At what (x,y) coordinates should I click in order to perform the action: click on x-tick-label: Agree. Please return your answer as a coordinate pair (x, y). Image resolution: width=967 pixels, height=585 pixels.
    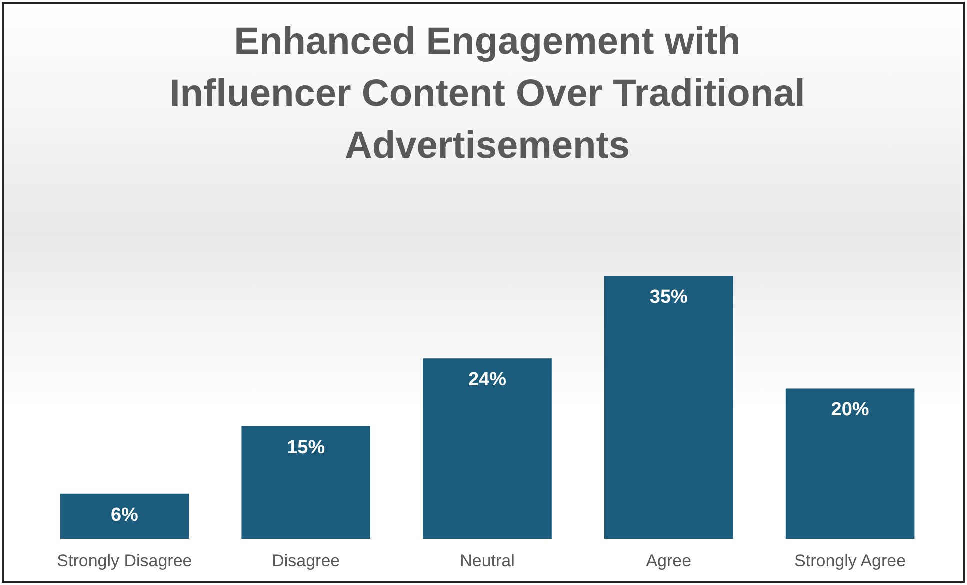
    Looking at the image, I should click on (669, 561).